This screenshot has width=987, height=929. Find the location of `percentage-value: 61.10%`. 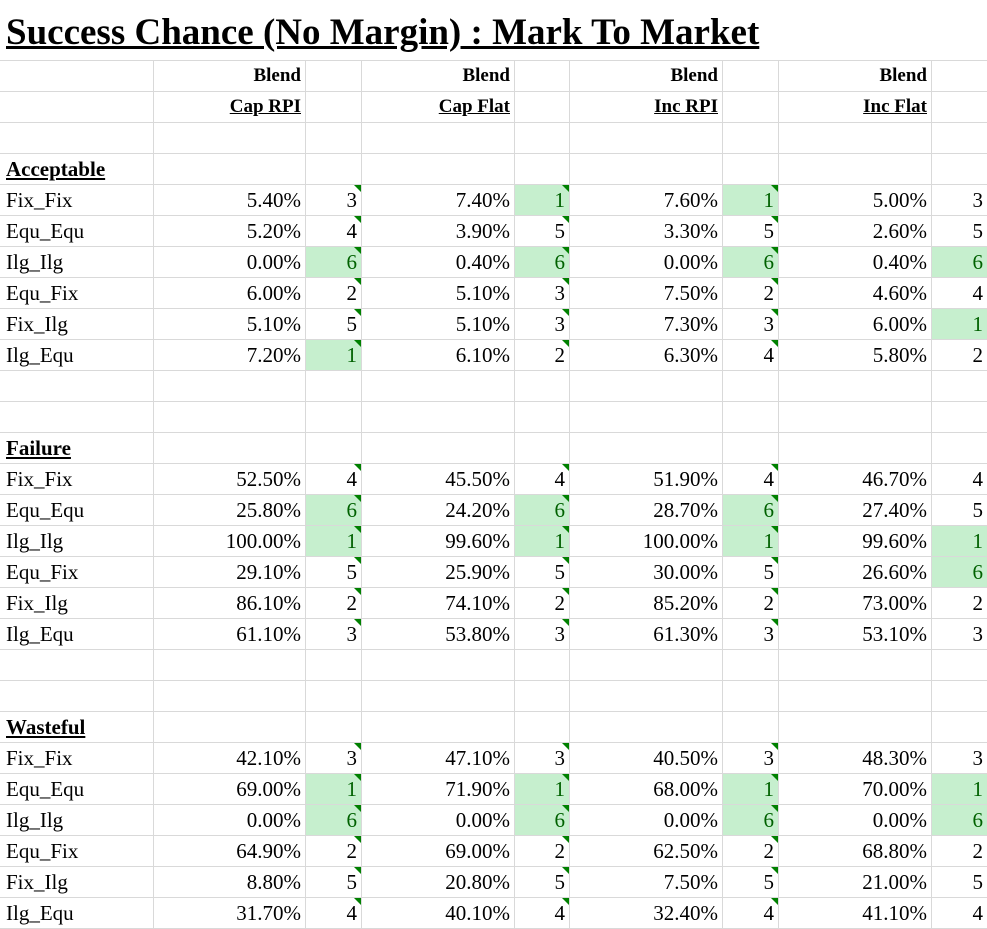

percentage-value: 61.10% is located at coordinates (268, 634).